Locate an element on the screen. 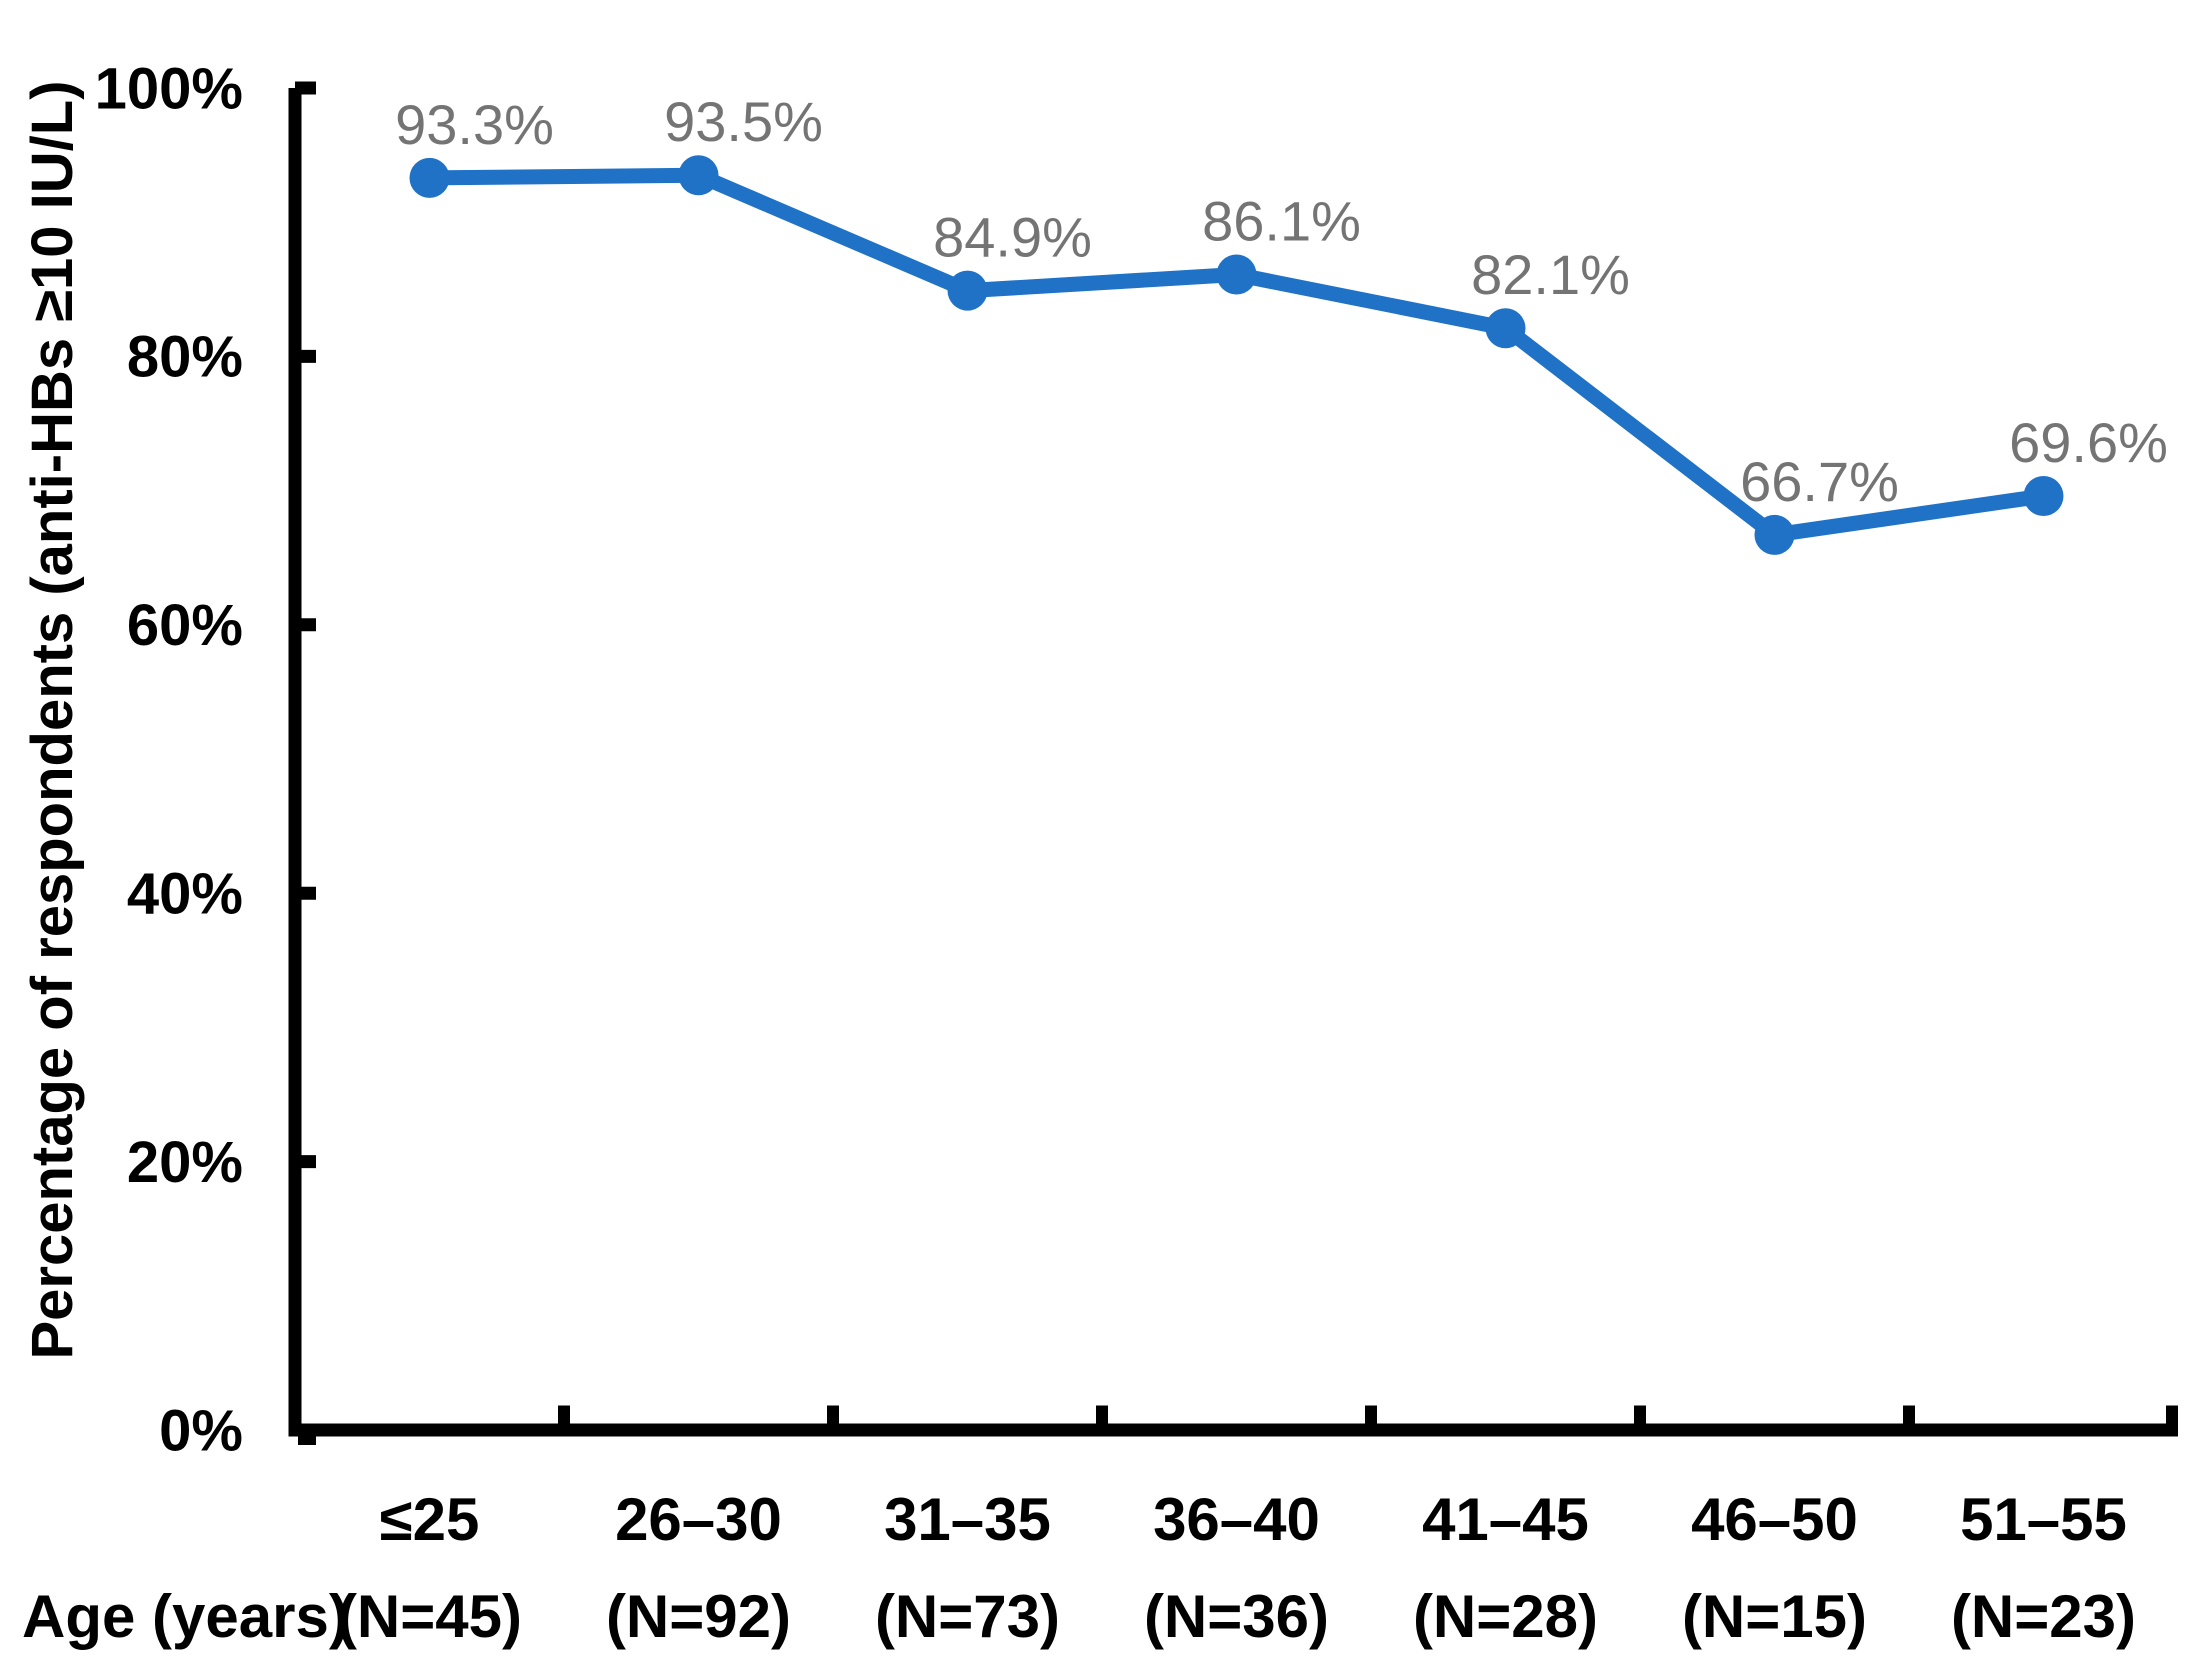 The width and height of the screenshot is (2211, 1667). y-tick-label: 100% is located at coordinates (169, 88).